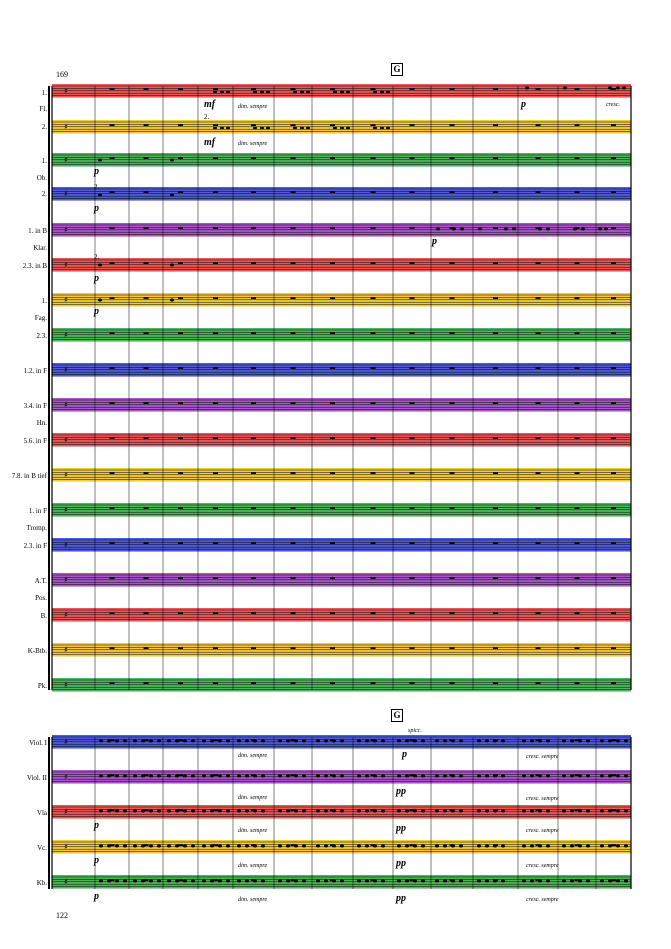 The height and width of the screenshot is (949, 671). What do you see at coordinates (613, 105) in the screenshot?
I see `expr-cresc-fl1: cresc.` at bounding box center [613, 105].